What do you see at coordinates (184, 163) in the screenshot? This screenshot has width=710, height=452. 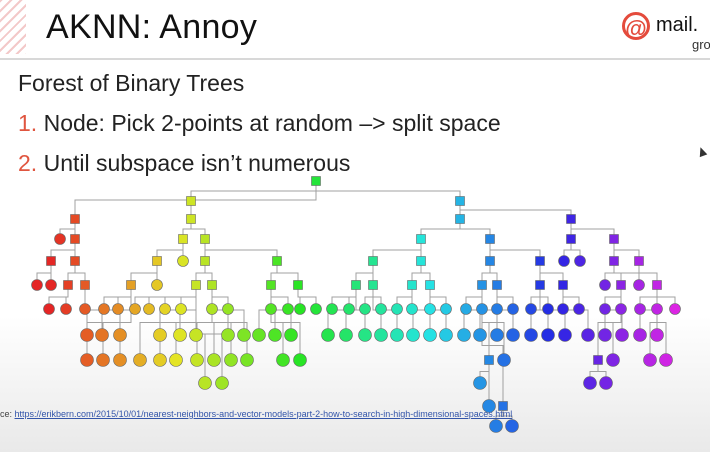 I see `bullet-line-3: 2. Until subspace isn’t numerous` at bounding box center [184, 163].